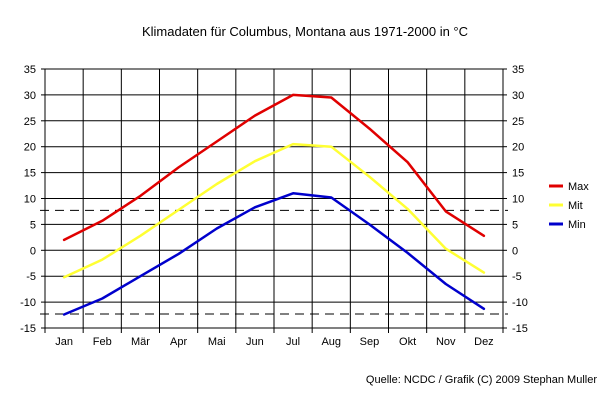 This screenshot has width=609, height=409. What do you see at coordinates (515, 225) in the screenshot?
I see `y-tick-label-right: 5` at bounding box center [515, 225].